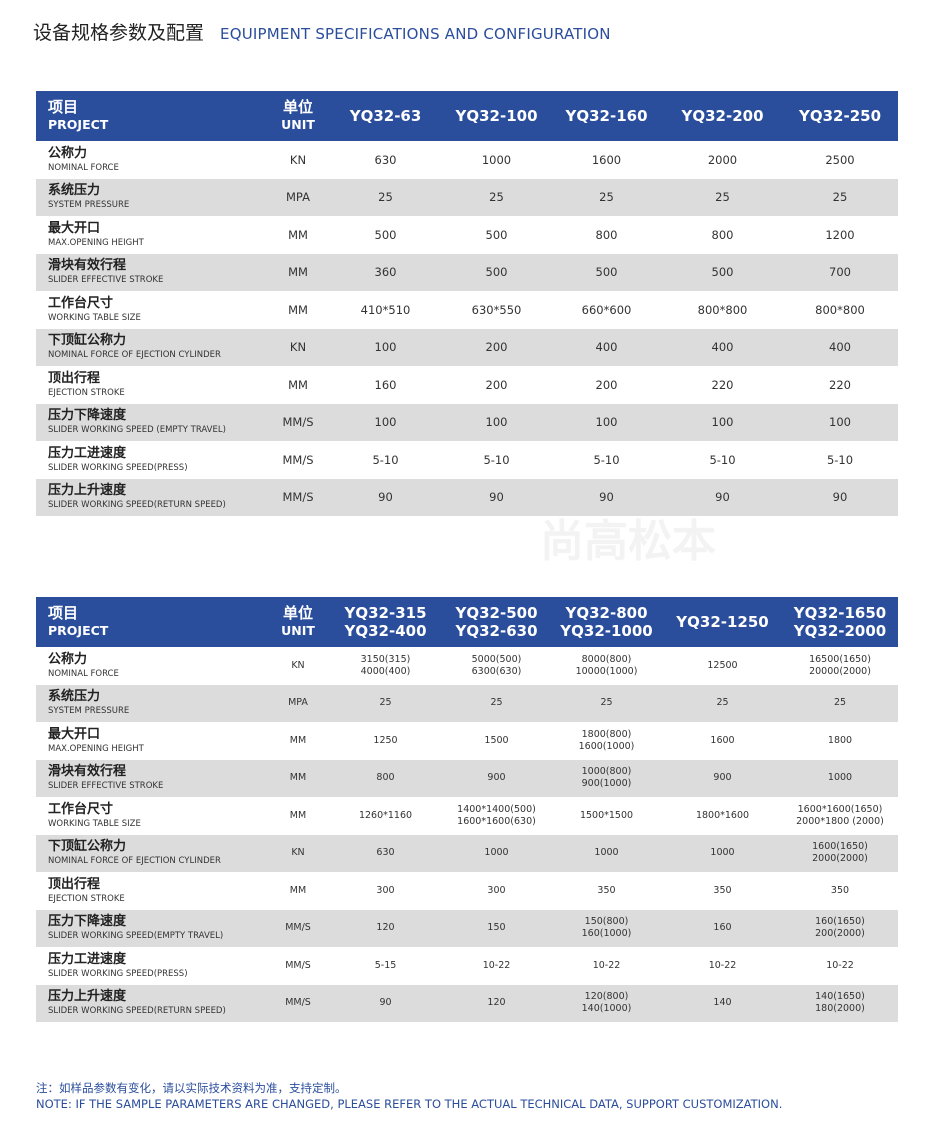 The width and height of the screenshot is (929, 1137). Describe the element at coordinates (840, 809) in the screenshot. I see `cell-line: 1600*1600(1650)` at that location.